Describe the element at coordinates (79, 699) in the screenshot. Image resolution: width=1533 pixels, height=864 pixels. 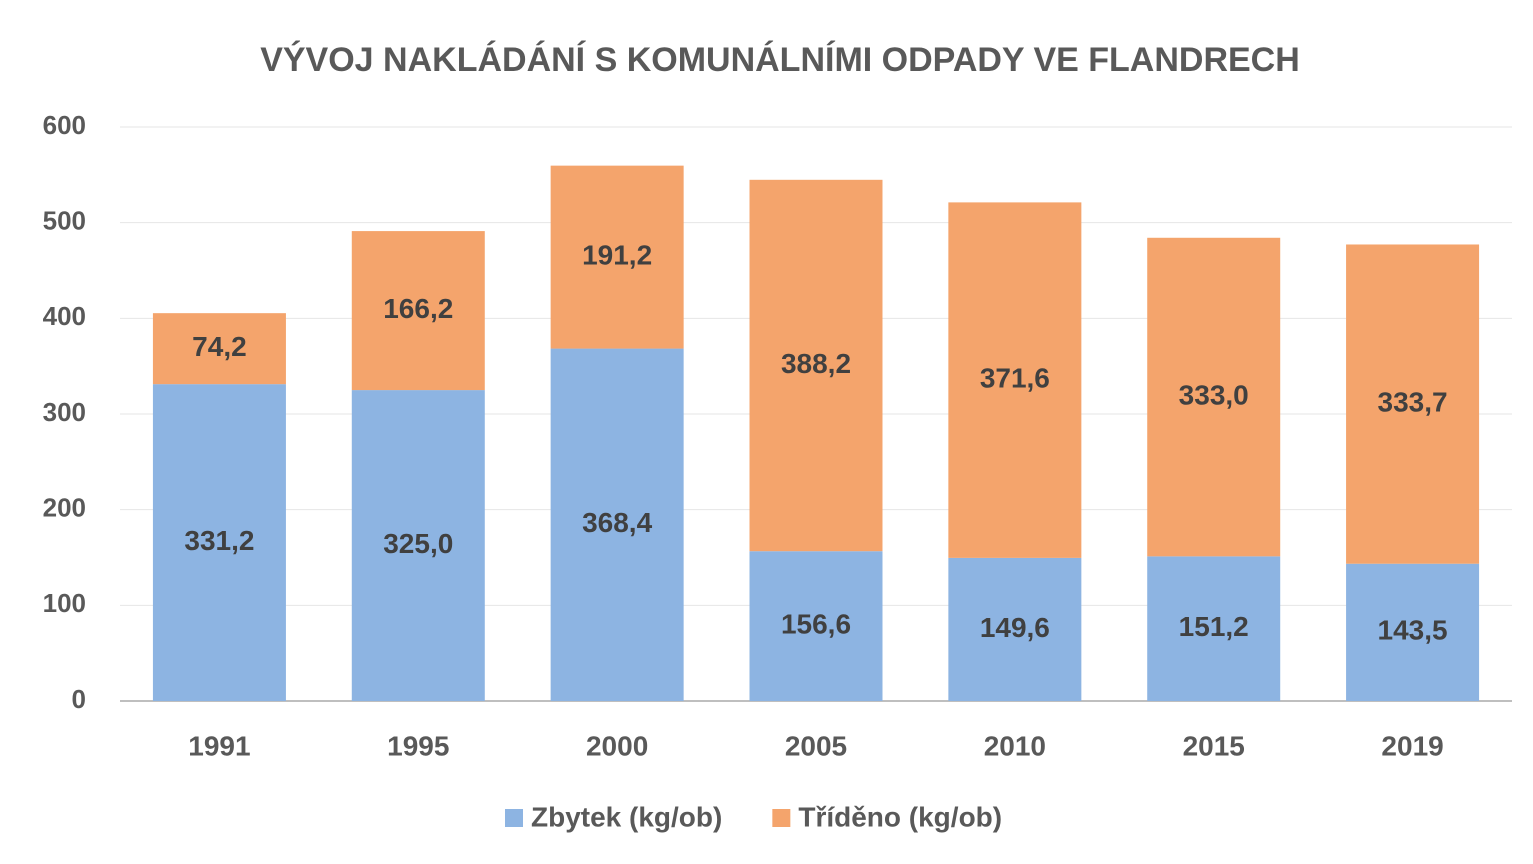
I see `y-tick-label: 0` at that location.